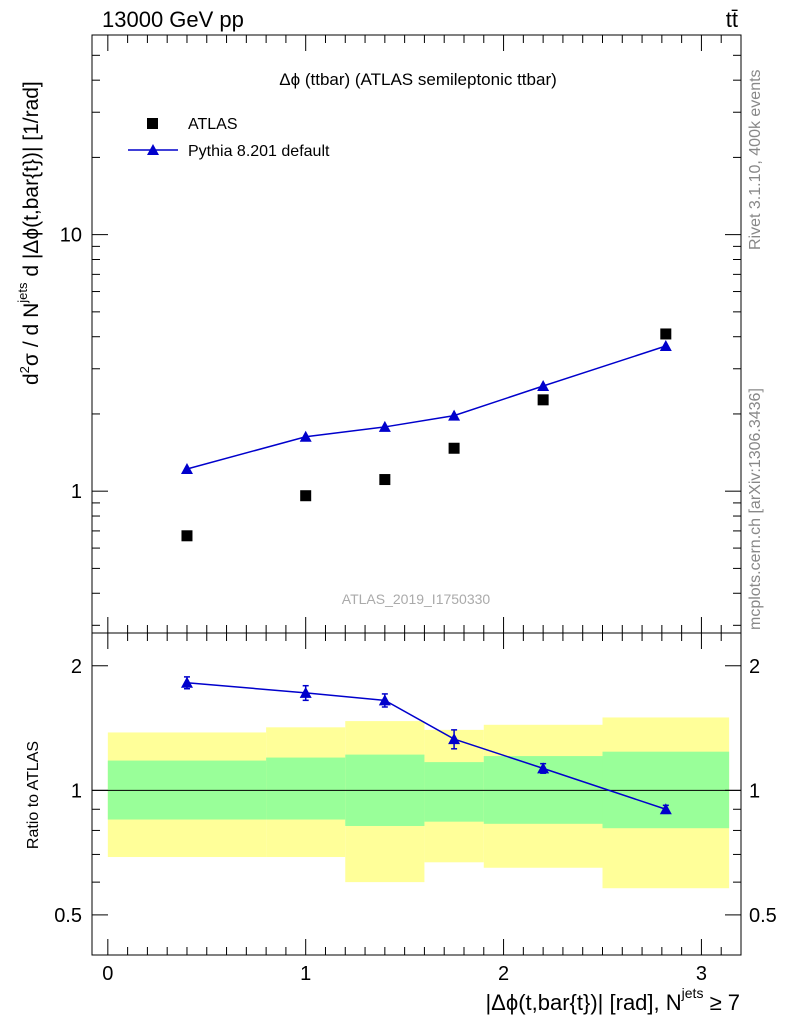 The image size is (786, 1024). I want to click on ylabel-sigma: σ, so click(31, 359).